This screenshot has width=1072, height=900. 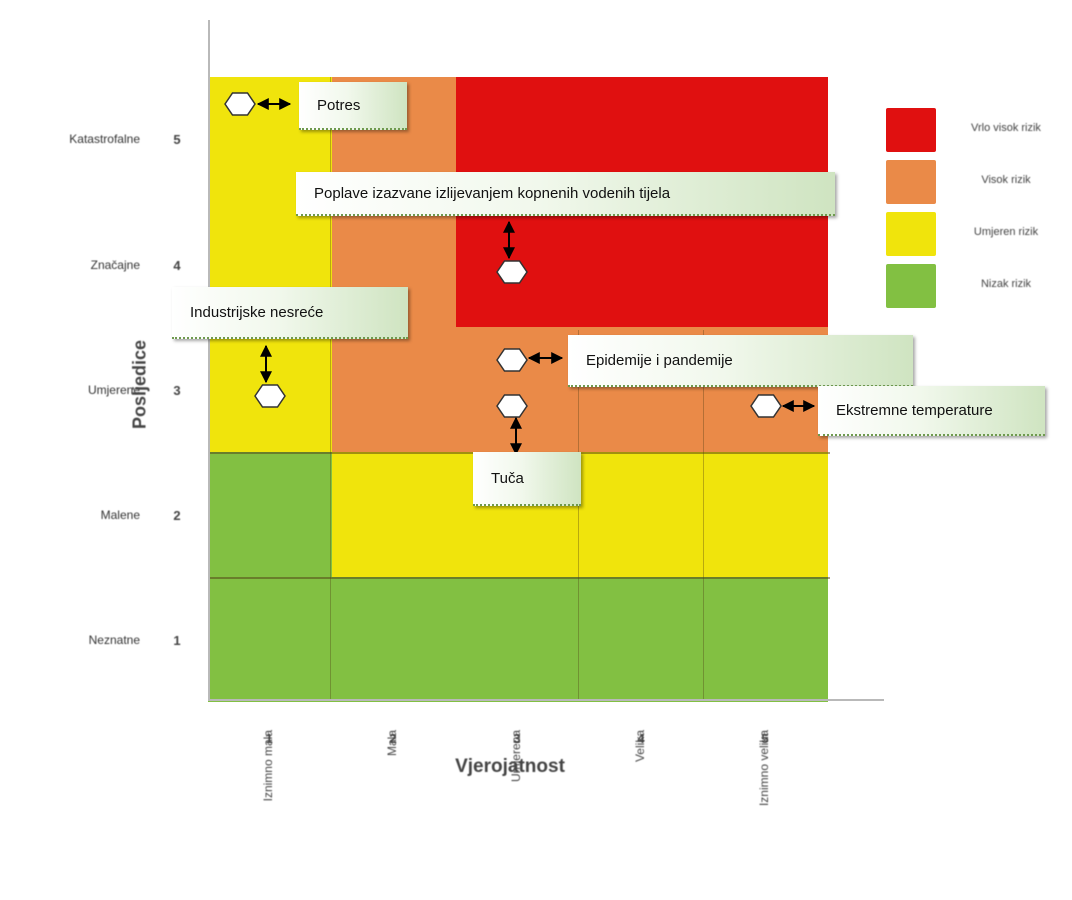 I want to click on x-tick-5: 5, so click(x=765, y=738).